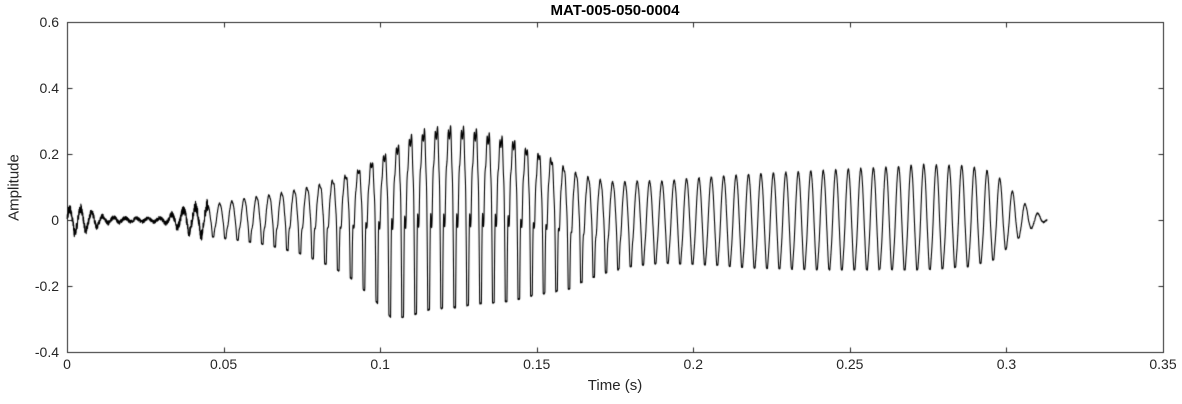 This screenshot has width=1182, height=404. I want to click on chart-title: MAT-005-050-0004, so click(615, 10).